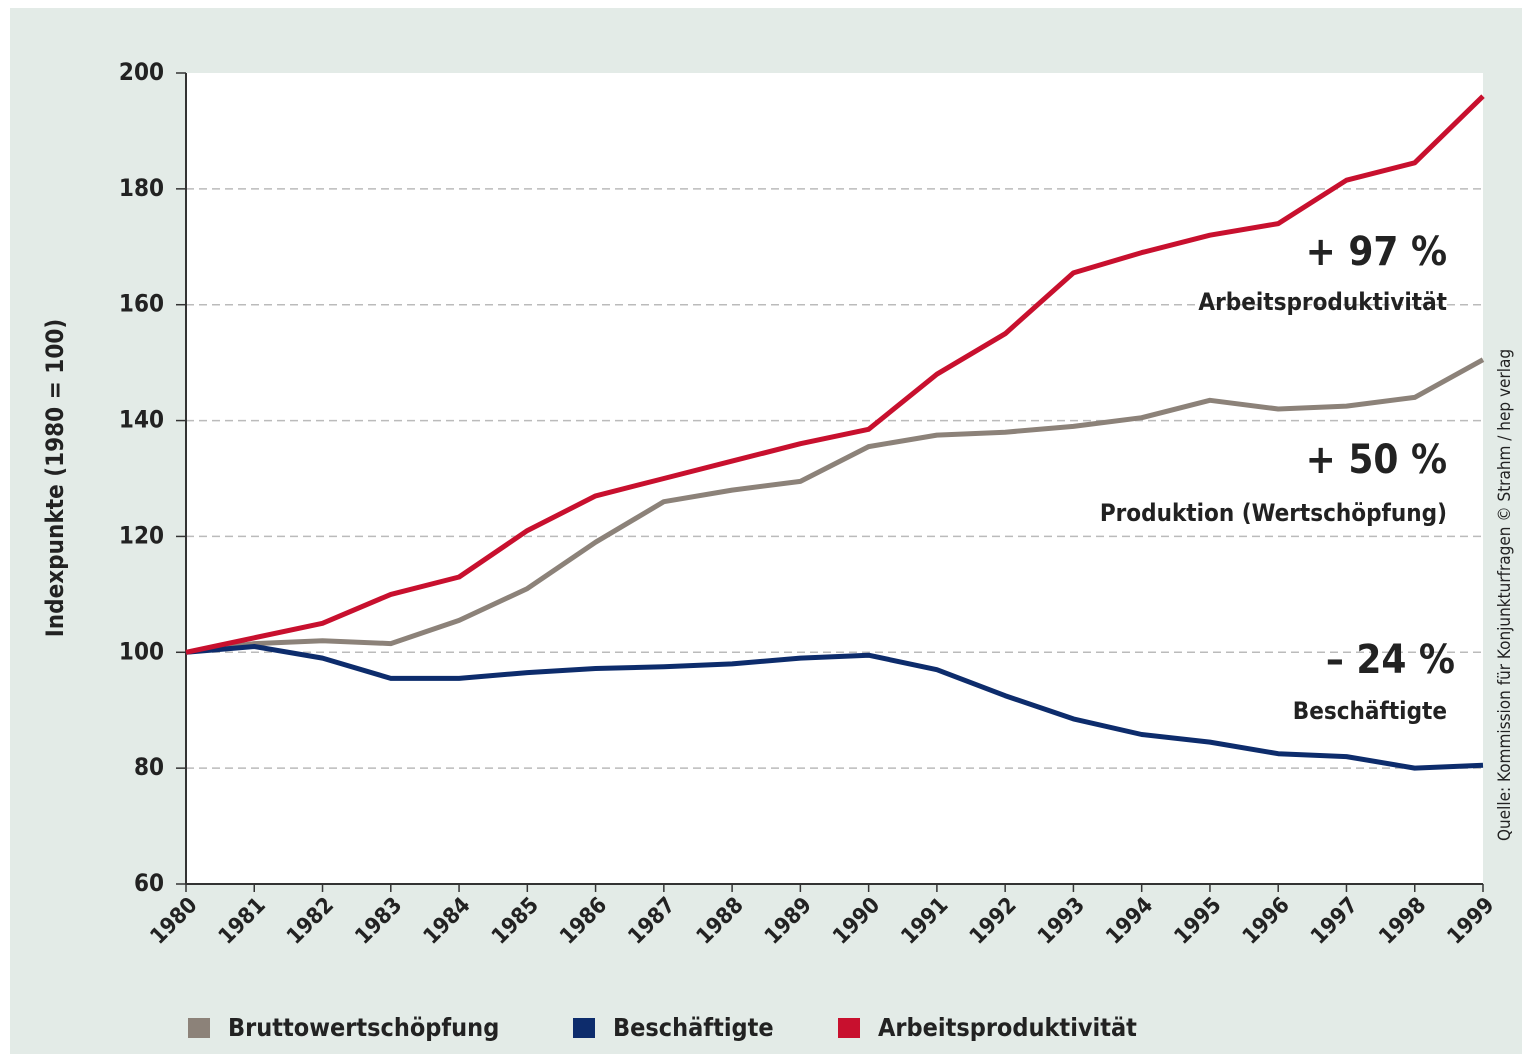 Image resolution: width=1522 pixels, height=1059 pixels. I want to click on annotation: Produktion (Wertschöpfung), so click(1273, 513).